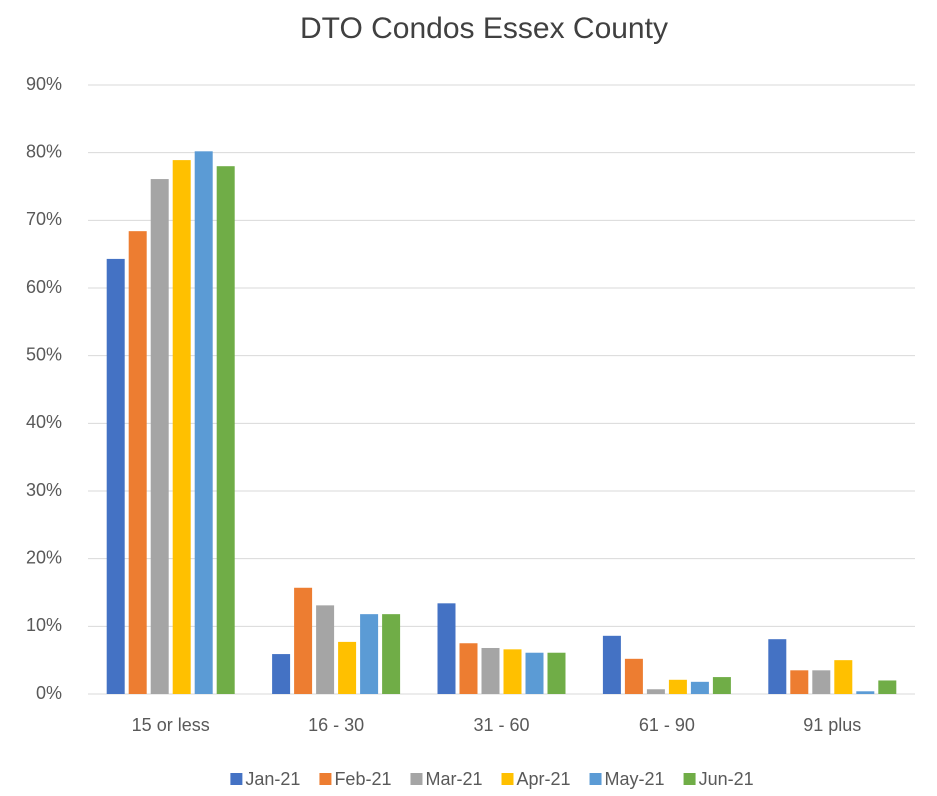 The image size is (937, 796). I want to click on y-tick-label: 20%, so click(44, 557).